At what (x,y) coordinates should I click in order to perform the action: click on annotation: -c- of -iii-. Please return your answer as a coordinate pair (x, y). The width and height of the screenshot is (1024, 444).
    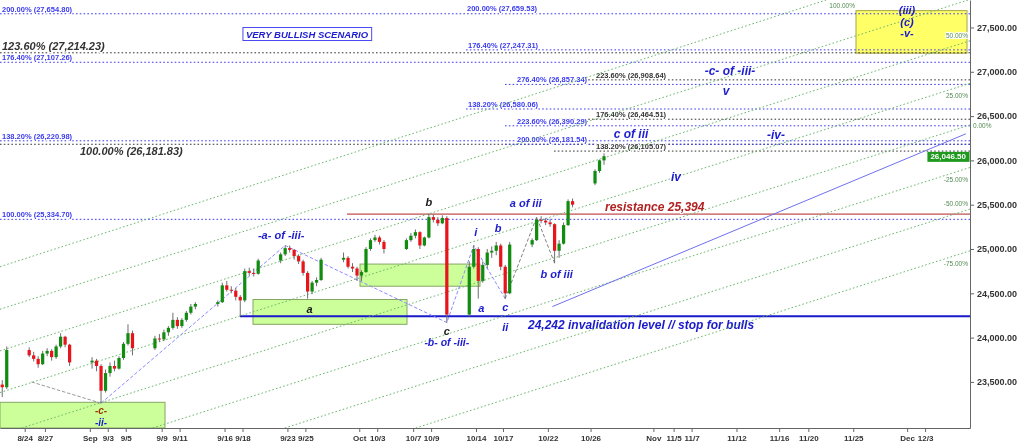
    Looking at the image, I should click on (730, 71).